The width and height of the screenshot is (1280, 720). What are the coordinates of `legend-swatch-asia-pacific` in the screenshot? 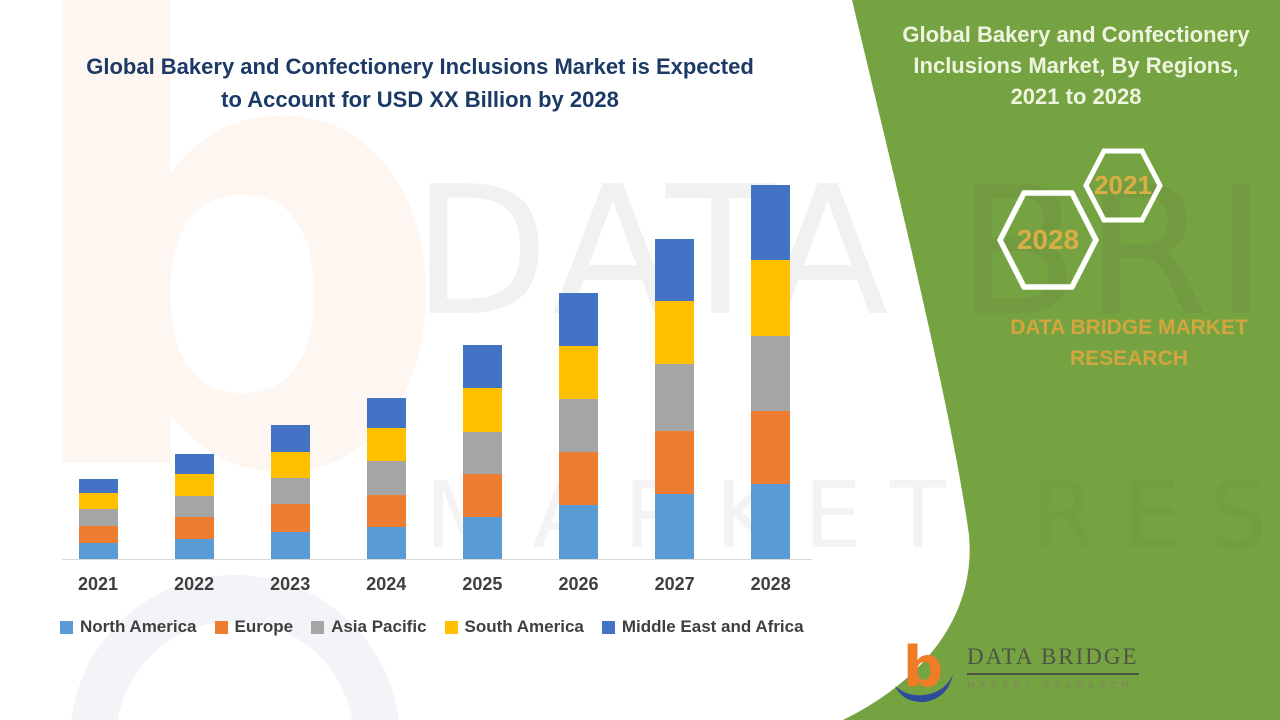 It's located at (318, 627).